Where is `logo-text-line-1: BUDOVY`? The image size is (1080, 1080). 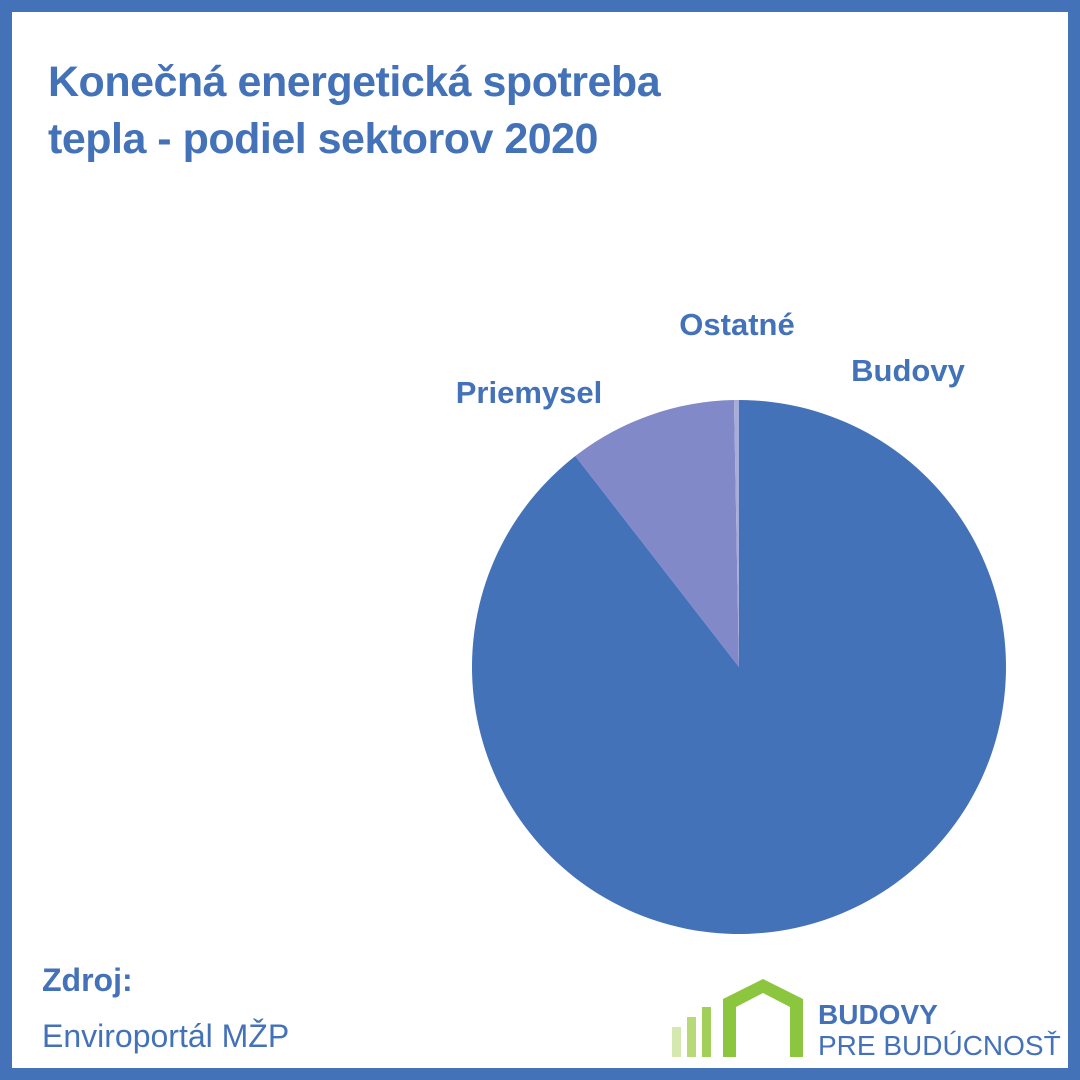
logo-text-line-1: BUDOVY is located at coordinates (878, 1014).